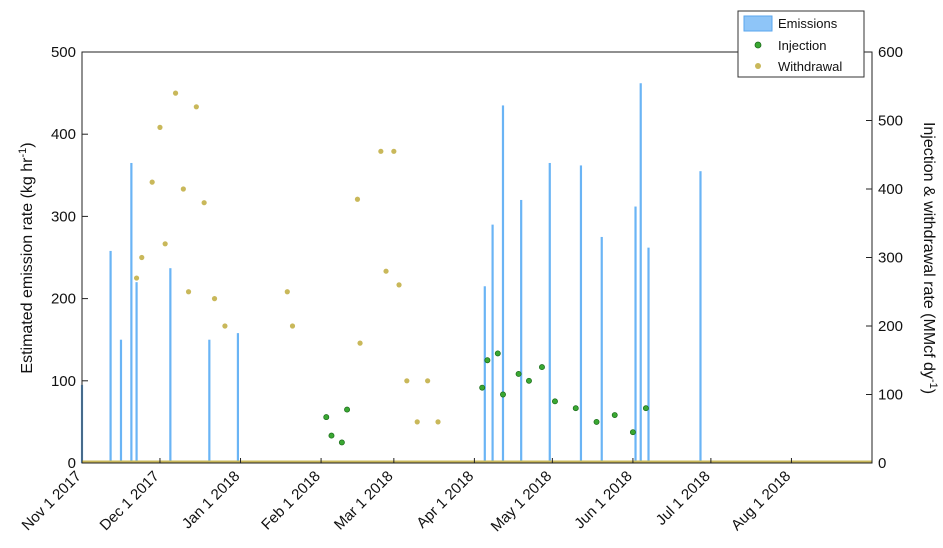  What do you see at coordinates (808, 23) in the screenshot?
I see `legend-emissions-label: Emissions` at bounding box center [808, 23].